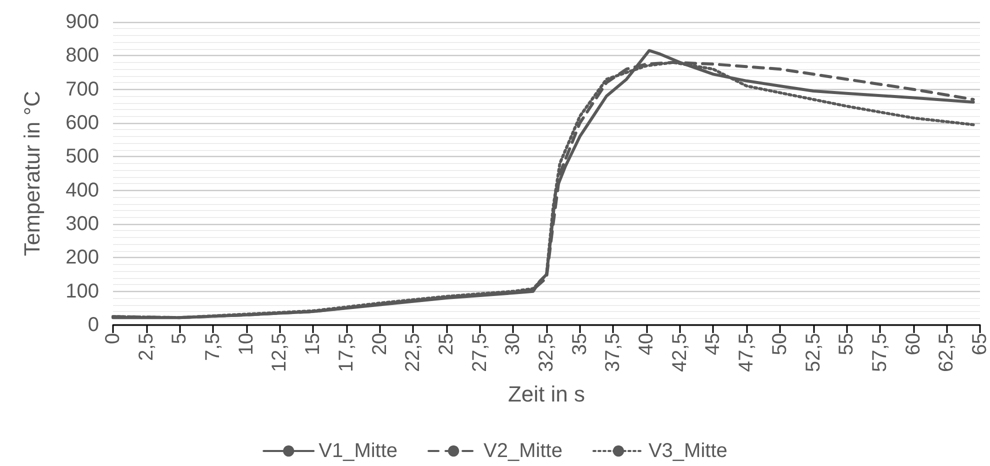  What do you see at coordinates (613, 352) in the screenshot?
I see `x-tick-label: 37,5` at bounding box center [613, 352].